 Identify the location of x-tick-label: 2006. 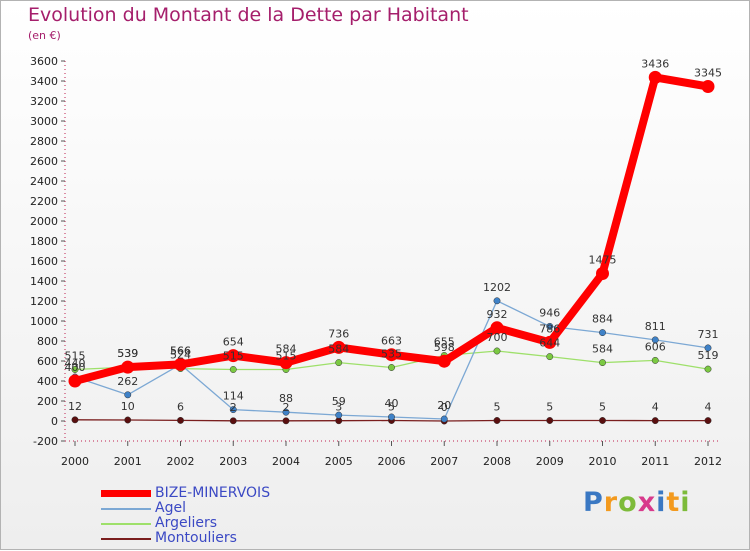
(392, 461).